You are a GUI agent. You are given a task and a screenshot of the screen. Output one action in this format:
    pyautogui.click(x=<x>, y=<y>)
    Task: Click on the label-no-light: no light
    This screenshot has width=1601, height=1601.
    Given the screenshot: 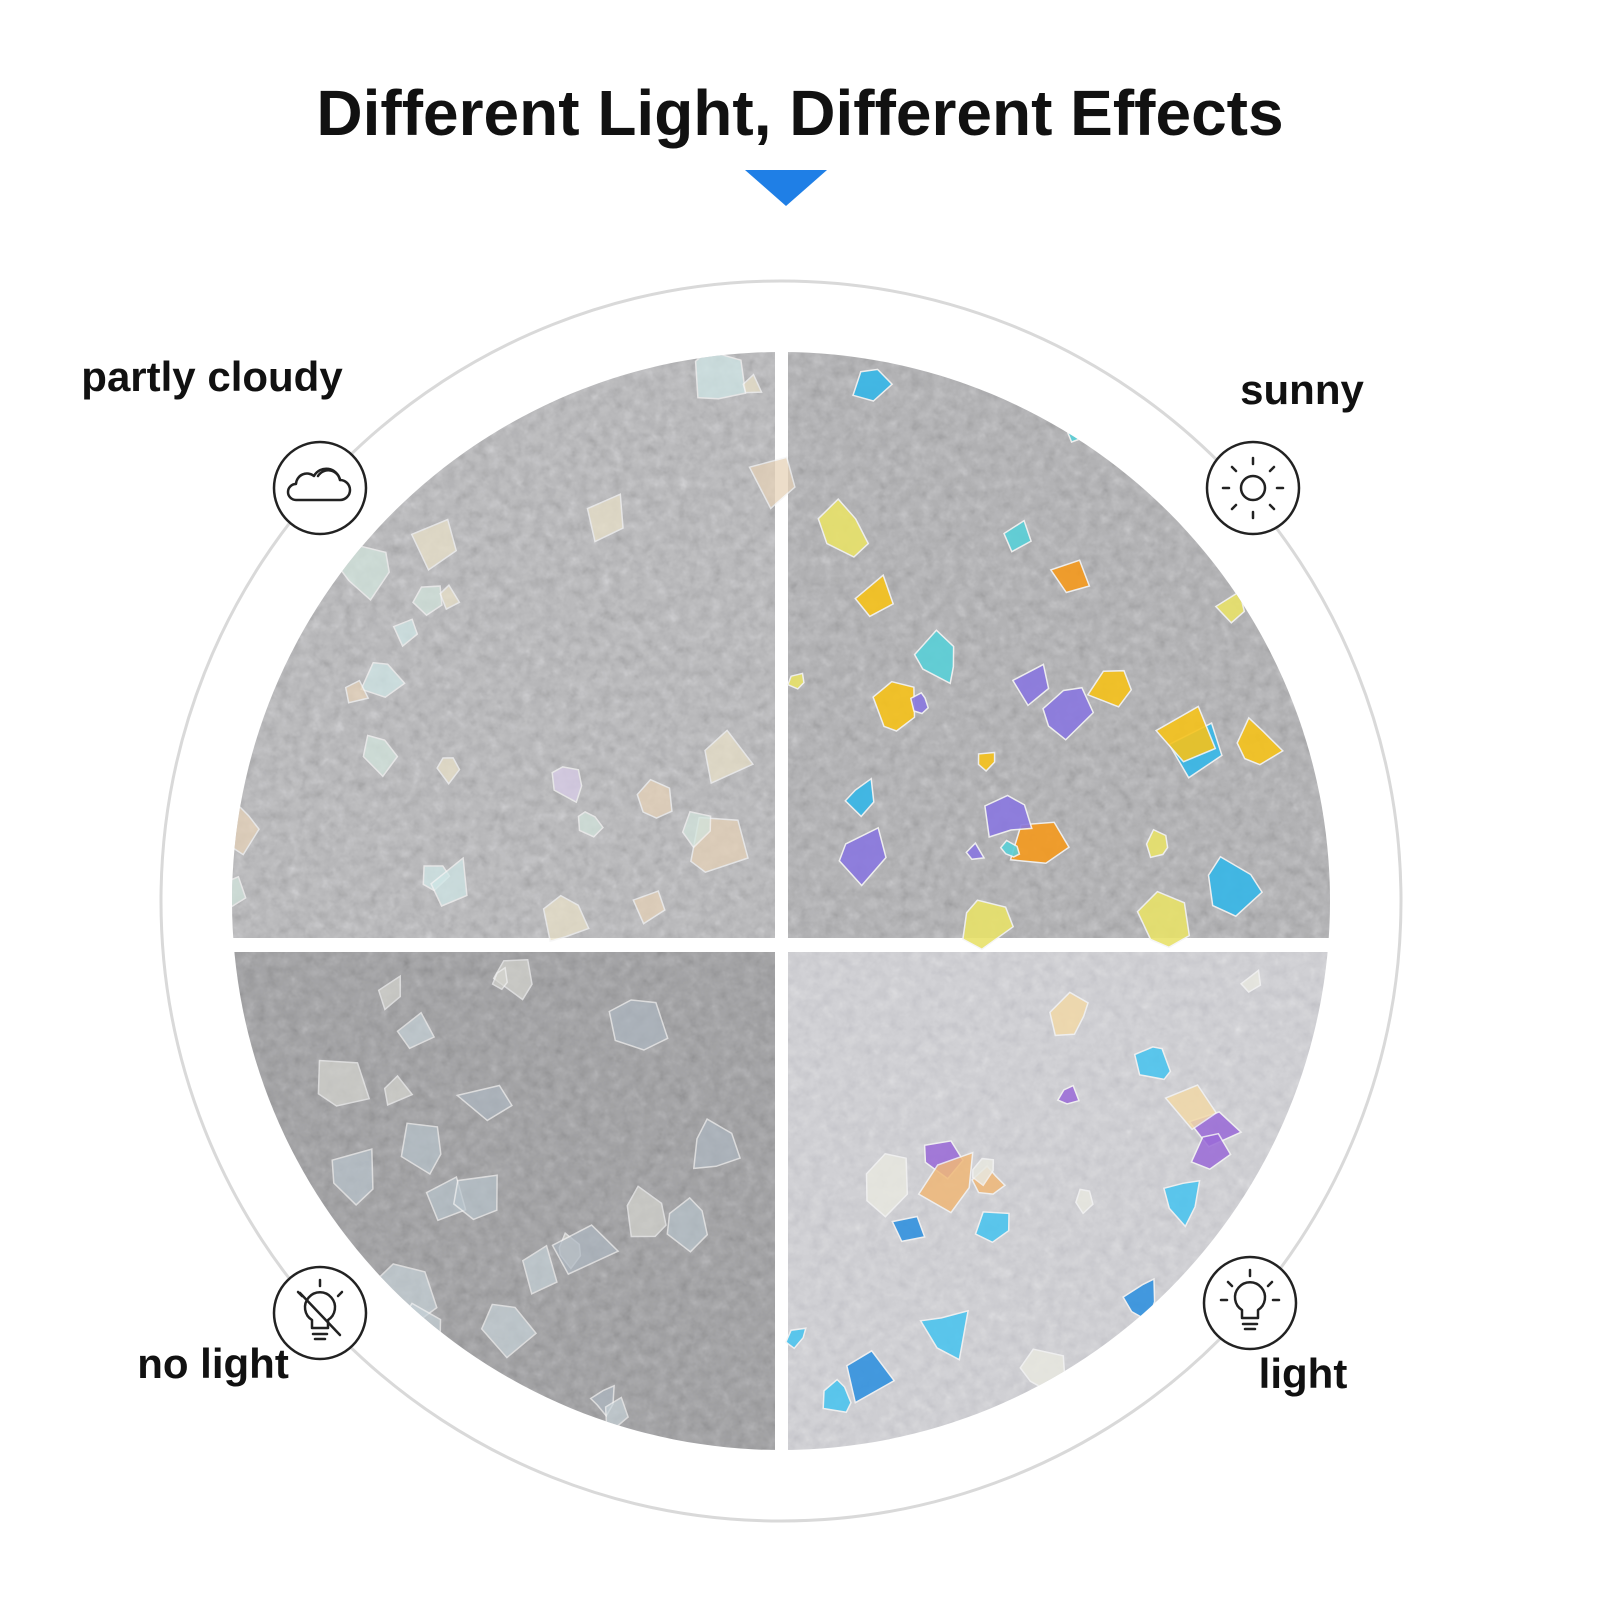 What is the action you would take?
    pyautogui.click(x=213, y=1363)
    